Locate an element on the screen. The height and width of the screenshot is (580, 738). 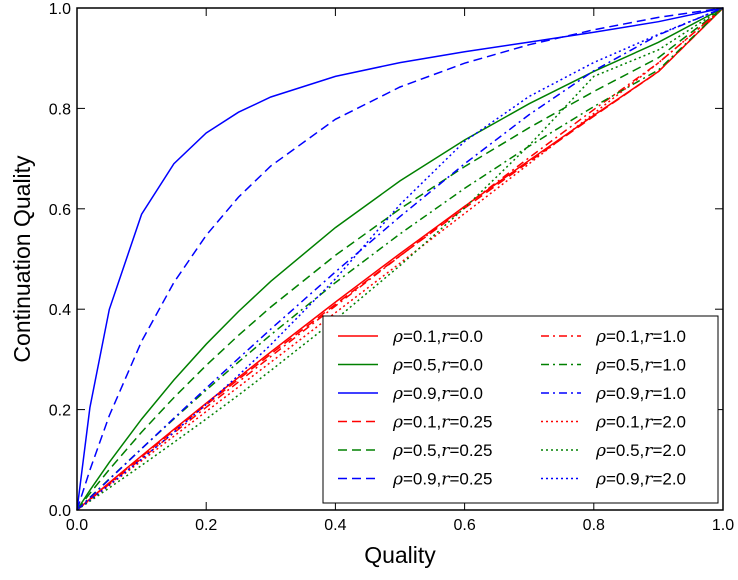
legend-label: ρ=0.9,r=2.0 is located at coordinates (640, 480).